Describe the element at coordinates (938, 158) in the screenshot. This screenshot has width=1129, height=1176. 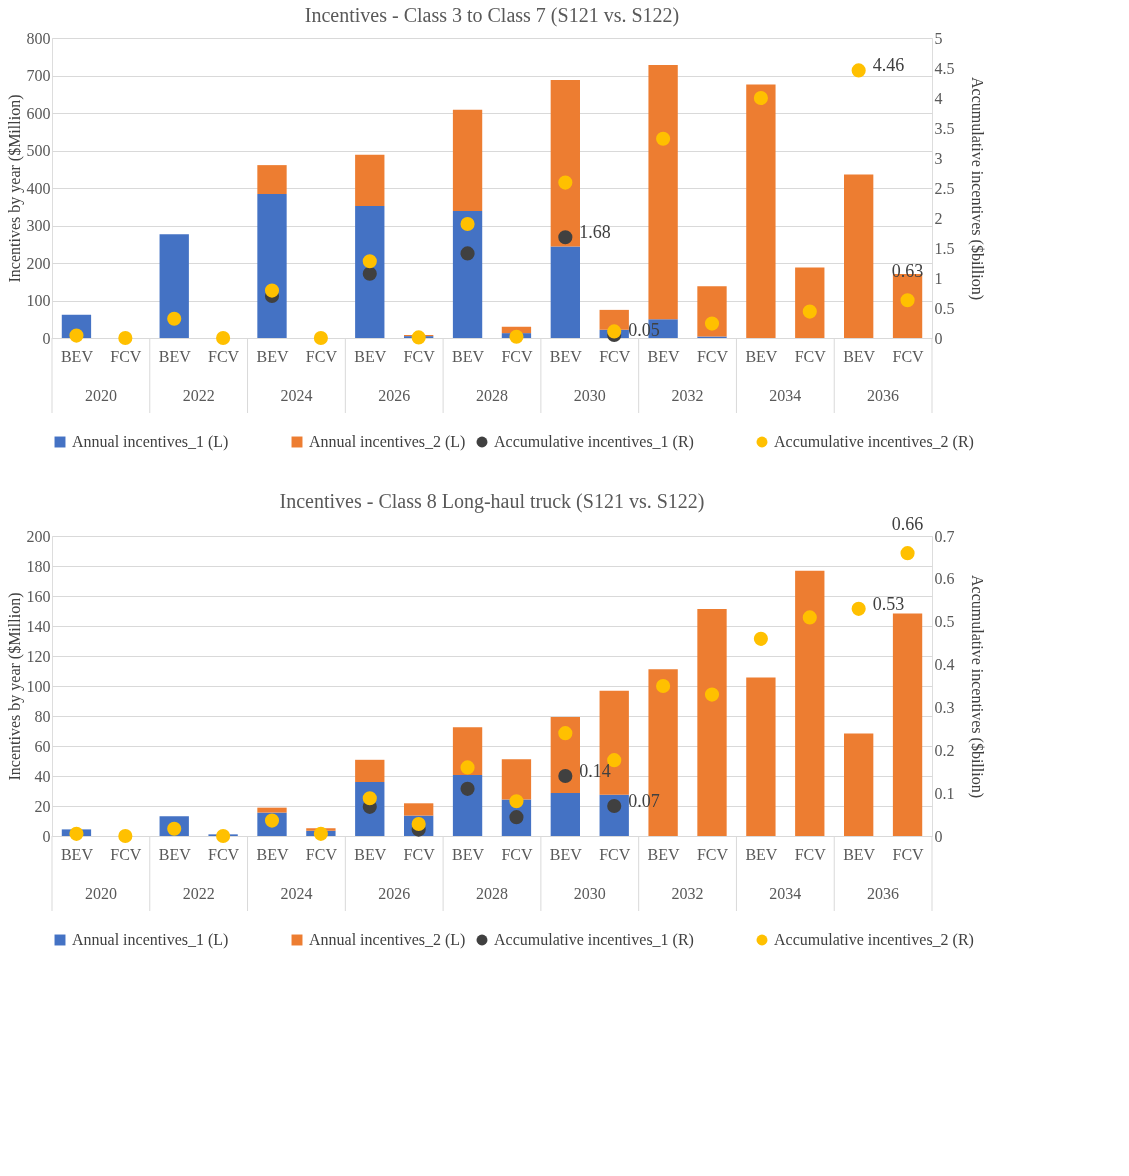
I see `y2-tick-label: 3` at that location.